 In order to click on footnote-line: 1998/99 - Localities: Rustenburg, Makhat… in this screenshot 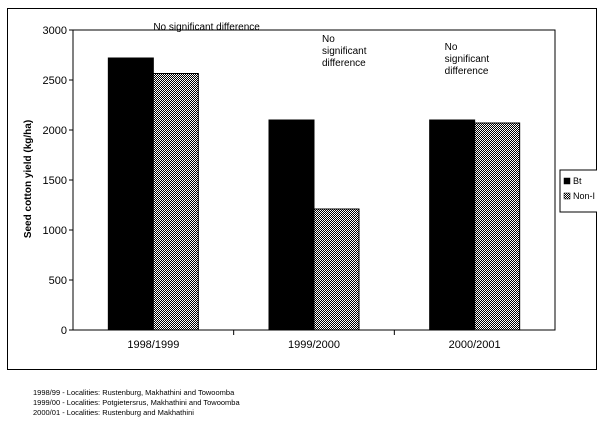, I will do `click(134, 392)`.